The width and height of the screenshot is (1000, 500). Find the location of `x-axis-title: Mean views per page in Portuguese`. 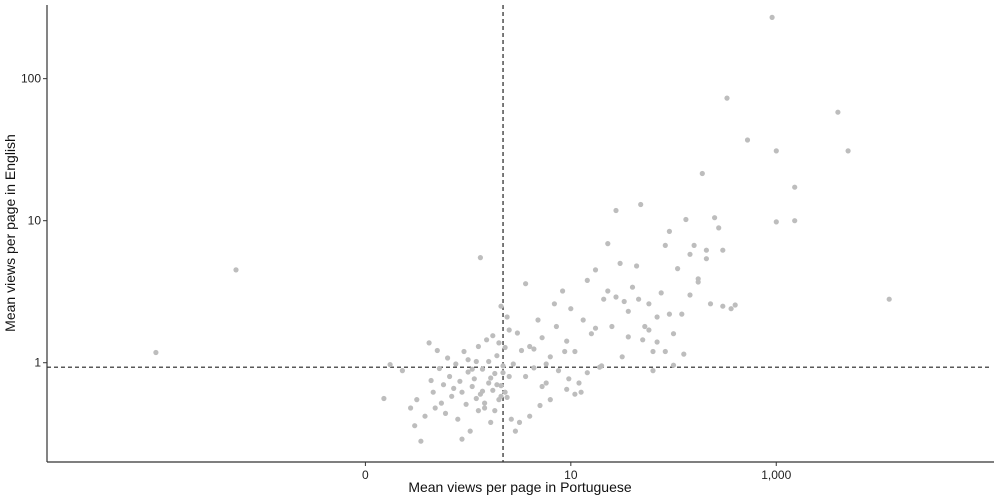

x-axis-title: Mean views per page in Portuguese is located at coordinates (520, 487).